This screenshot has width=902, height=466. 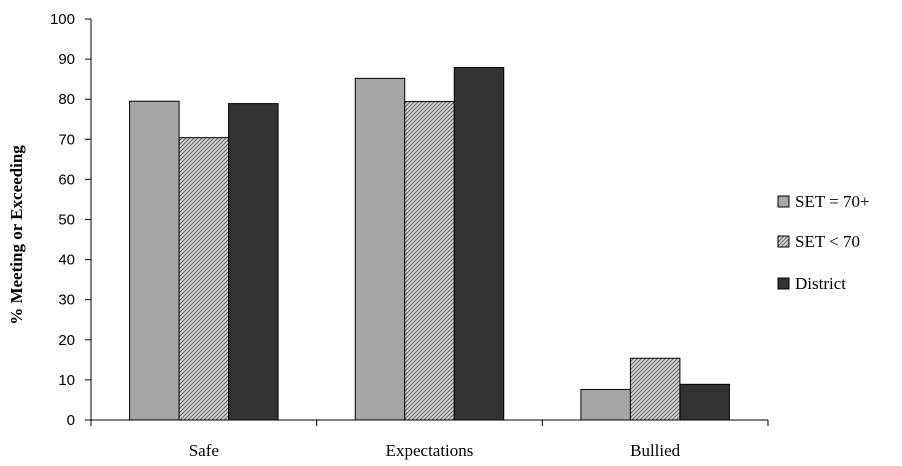 What do you see at coordinates (62, 19) in the screenshot?
I see `y-tick-label: 100` at bounding box center [62, 19].